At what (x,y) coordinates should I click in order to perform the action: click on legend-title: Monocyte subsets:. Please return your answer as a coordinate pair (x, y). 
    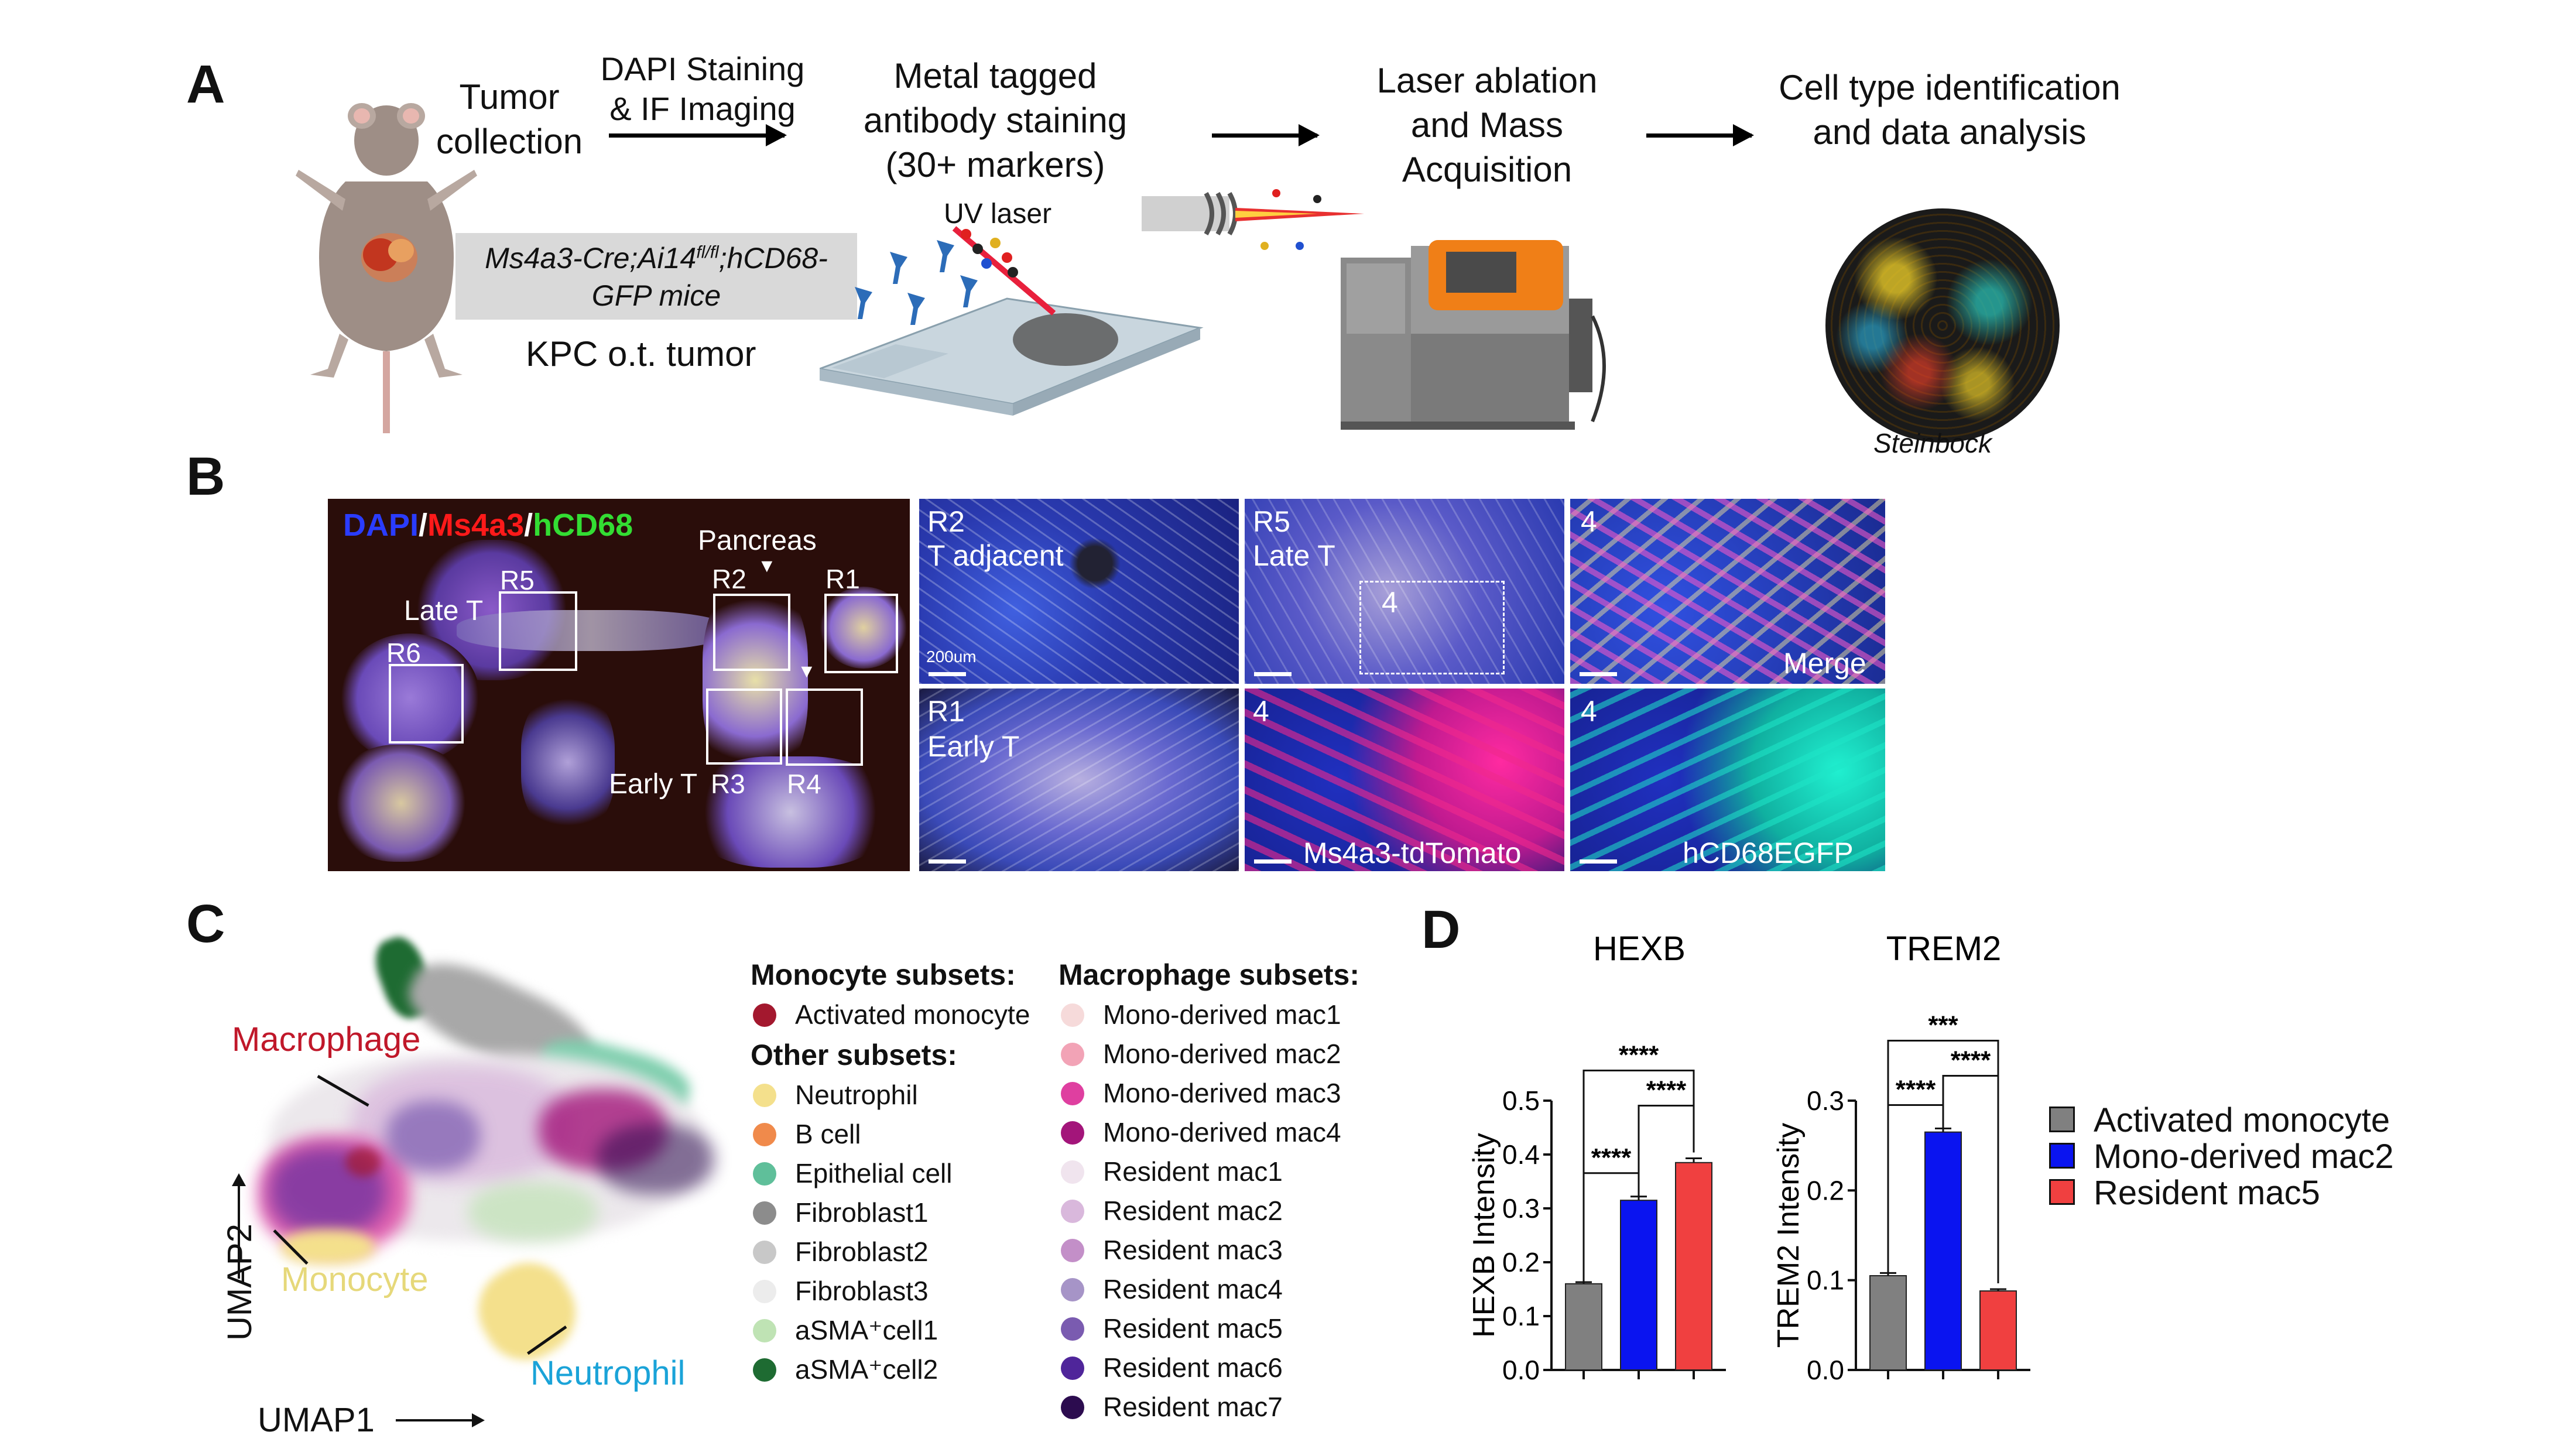
    Looking at the image, I should click on (883, 974).